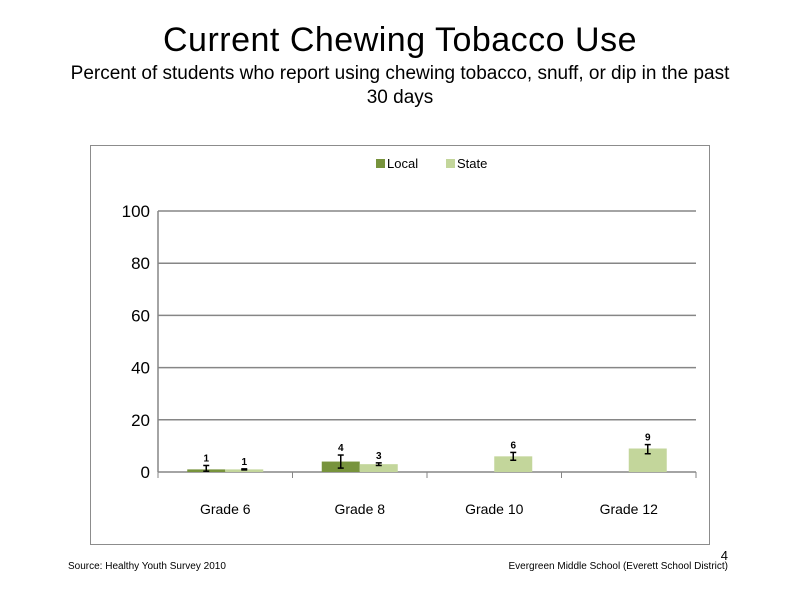 The width and height of the screenshot is (800, 600). Describe the element at coordinates (402, 163) in the screenshot. I see `legend-label-local: Local` at that location.